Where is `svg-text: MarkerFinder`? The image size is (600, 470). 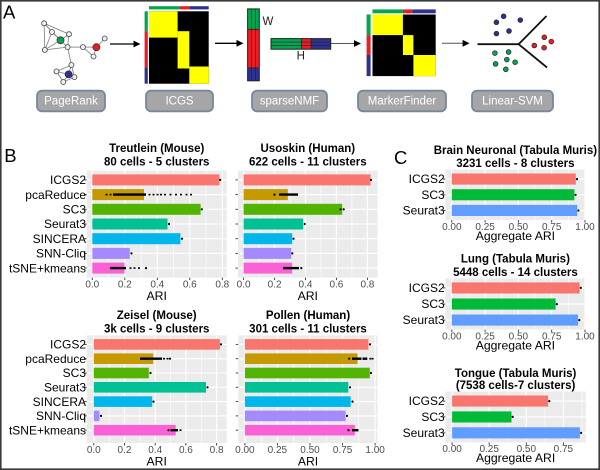 svg-text: MarkerFinder is located at coordinates (402, 102).